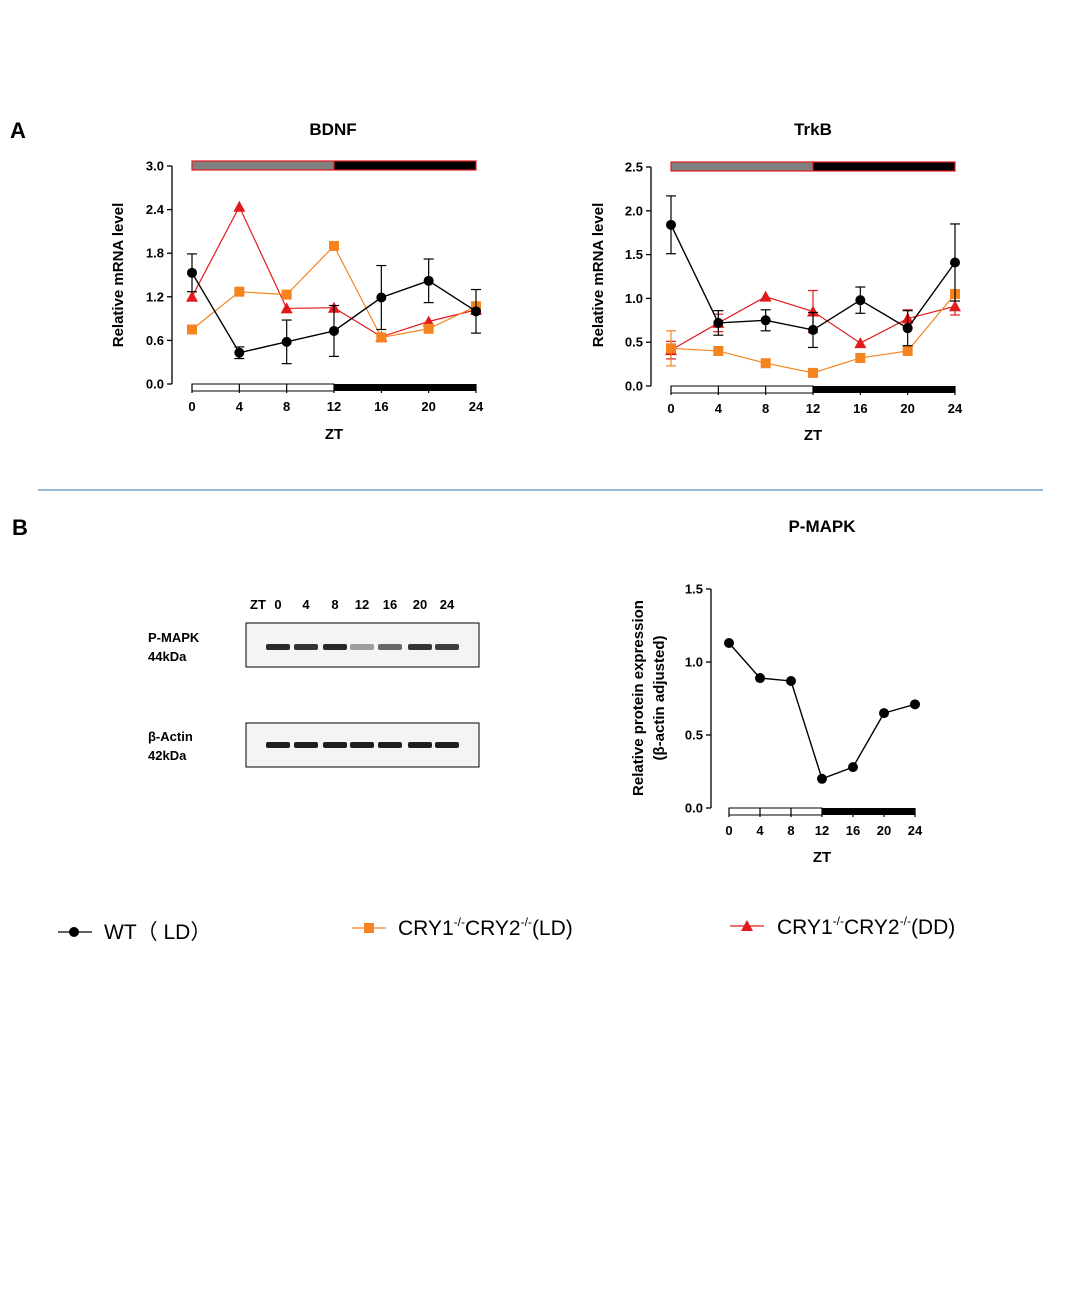 The image size is (1080, 1296). What do you see at coordinates (634, 298) in the screenshot?
I see `trkb-ytick-label-2: 1.0` at bounding box center [634, 298].